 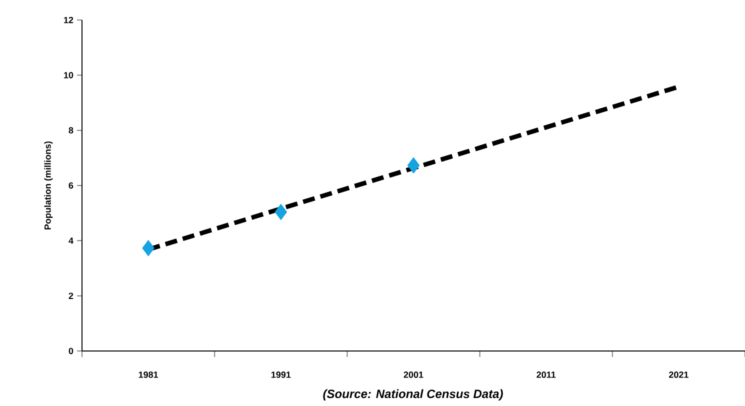 What do you see at coordinates (69, 75) in the screenshot?
I see `y-tick-label: 10` at bounding box center [69, 75].